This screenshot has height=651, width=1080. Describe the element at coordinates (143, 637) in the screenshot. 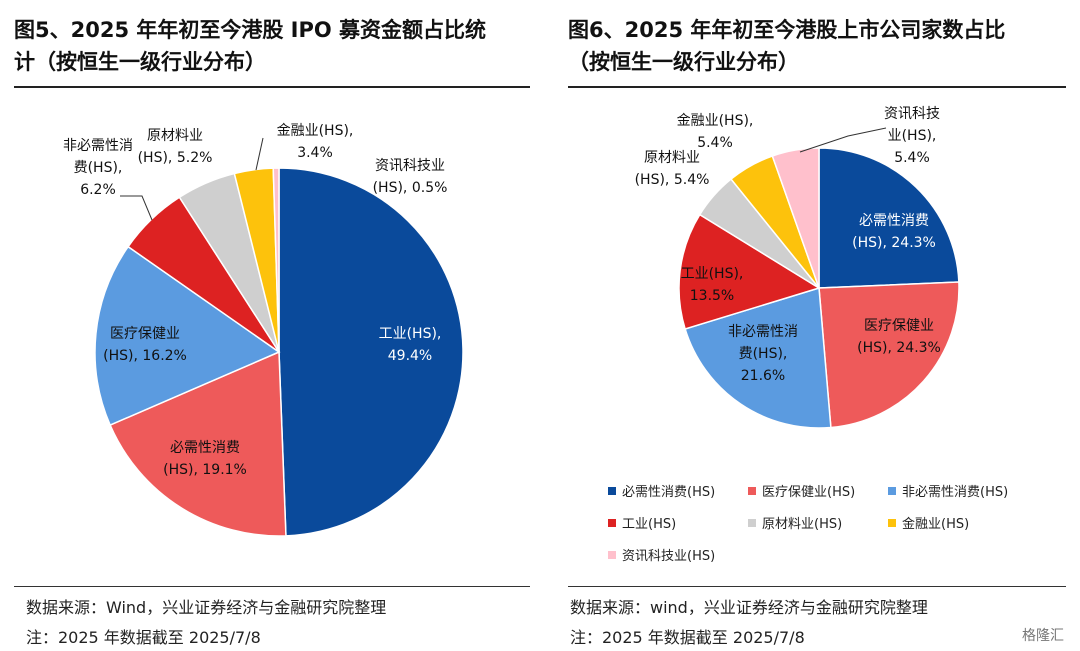

I see `left-note: 注：2025 年数据截至 2025/7/8` at that location.